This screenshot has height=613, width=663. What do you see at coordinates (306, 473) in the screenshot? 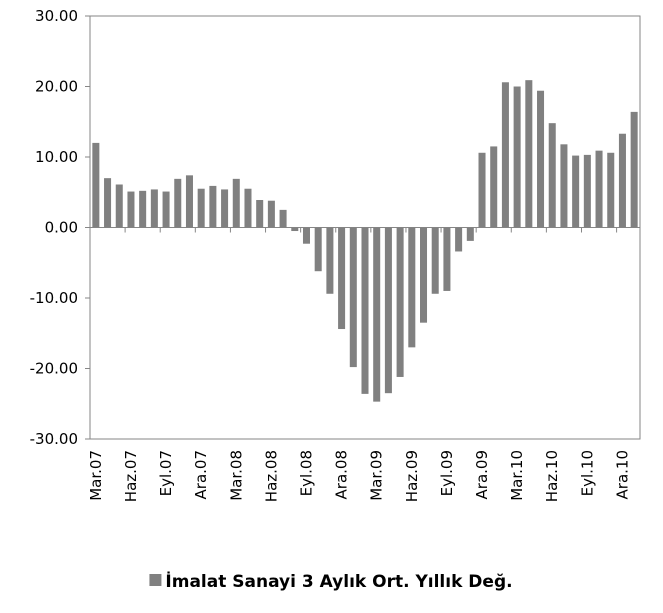
I see `x-tick-label: Eyl.08` at bounding box center [306, 473].